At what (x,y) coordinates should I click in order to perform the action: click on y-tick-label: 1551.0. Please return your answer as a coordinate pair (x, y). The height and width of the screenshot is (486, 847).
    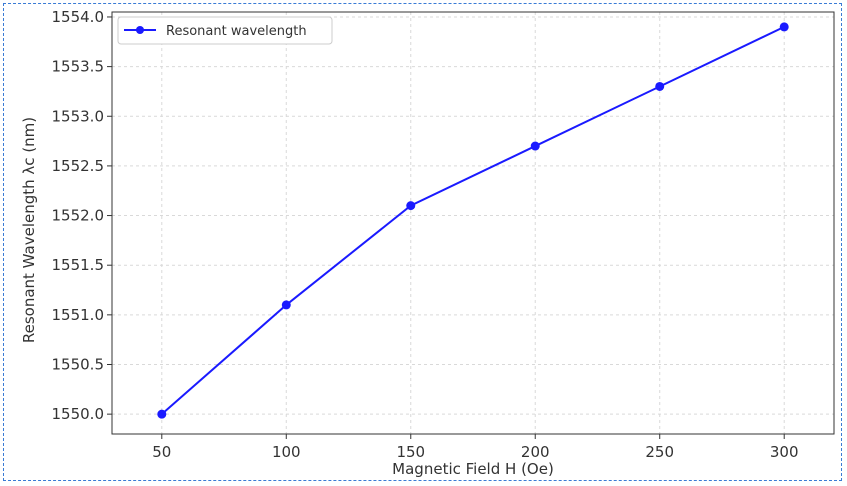
    Looking at the image, I should click on (78, 315).